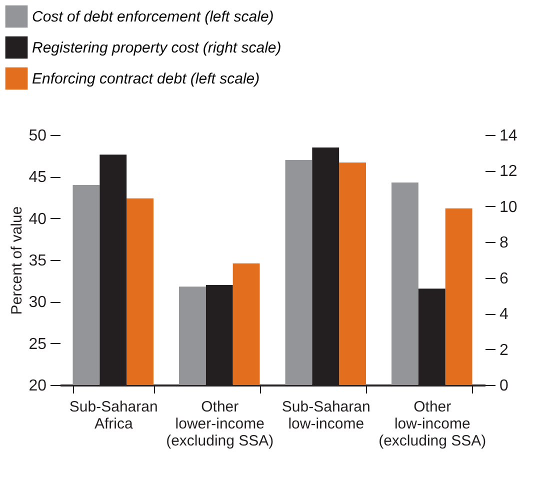 This screenshot has width=549, height=489. Describe the element at coordinates (37, 344) in the screenshot. I see `y-tick-label: 25` at that location.